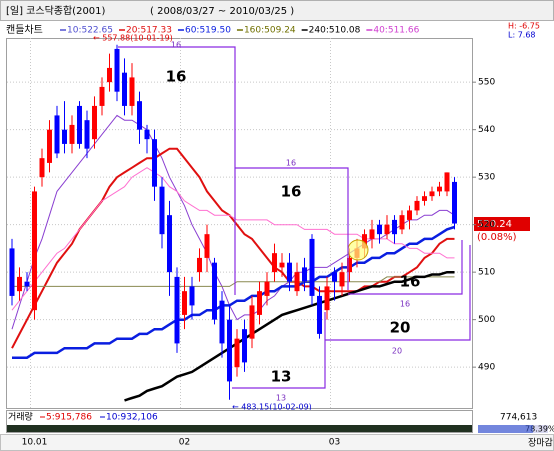  Describe the element at coordinates (184, 443) in the screenshot. I see `x-tick-label: 02` at that location.